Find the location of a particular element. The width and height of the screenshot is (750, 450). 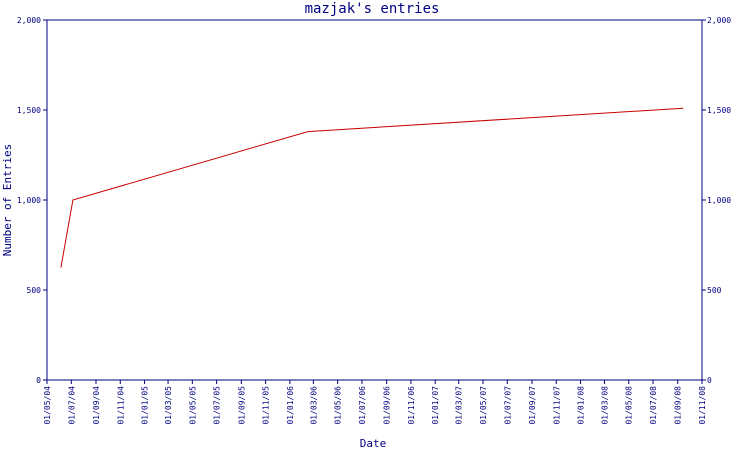

x-tick-label: 01/11/05 is located at coordinates (266, 405).